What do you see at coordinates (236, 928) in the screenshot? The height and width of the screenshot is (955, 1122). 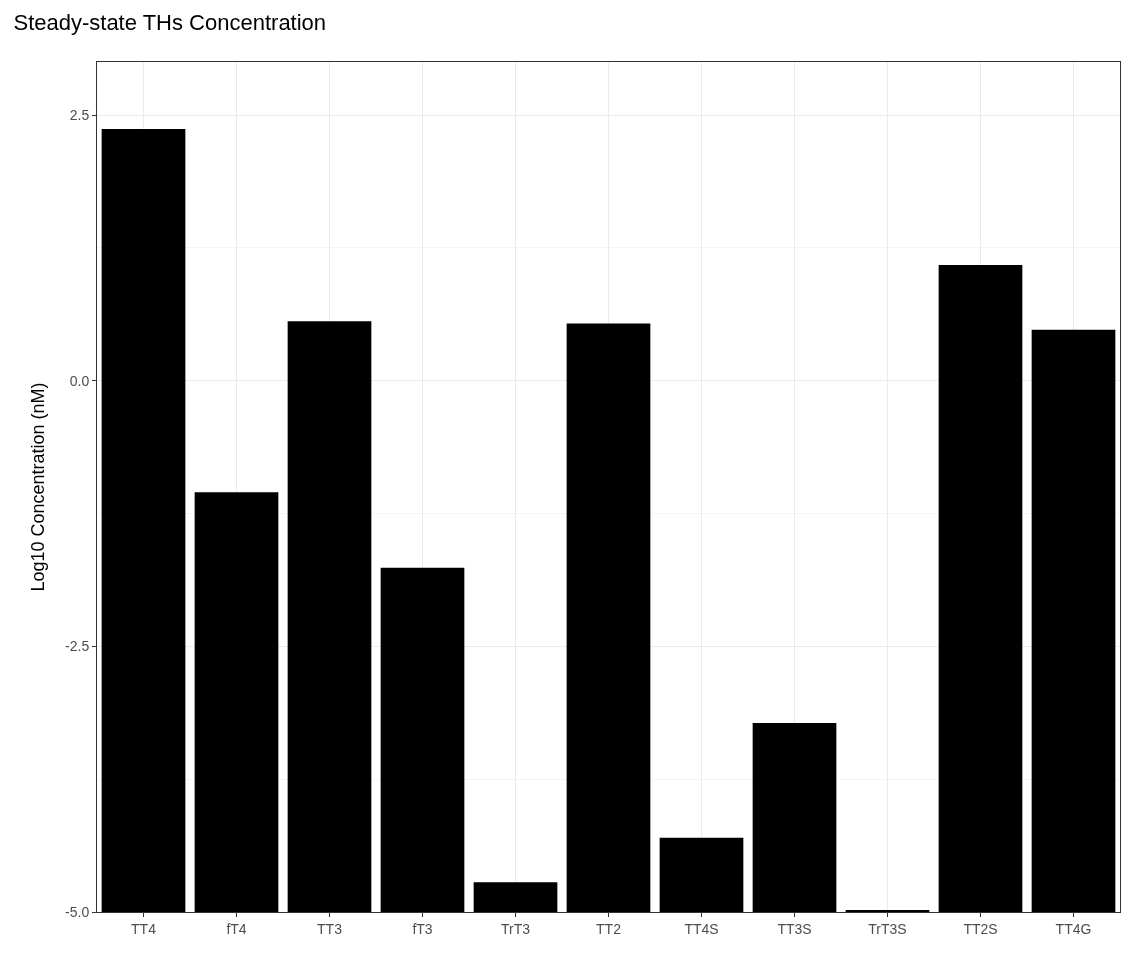 I see `x-tick-label: fT4` at bounding box center [236, 928].